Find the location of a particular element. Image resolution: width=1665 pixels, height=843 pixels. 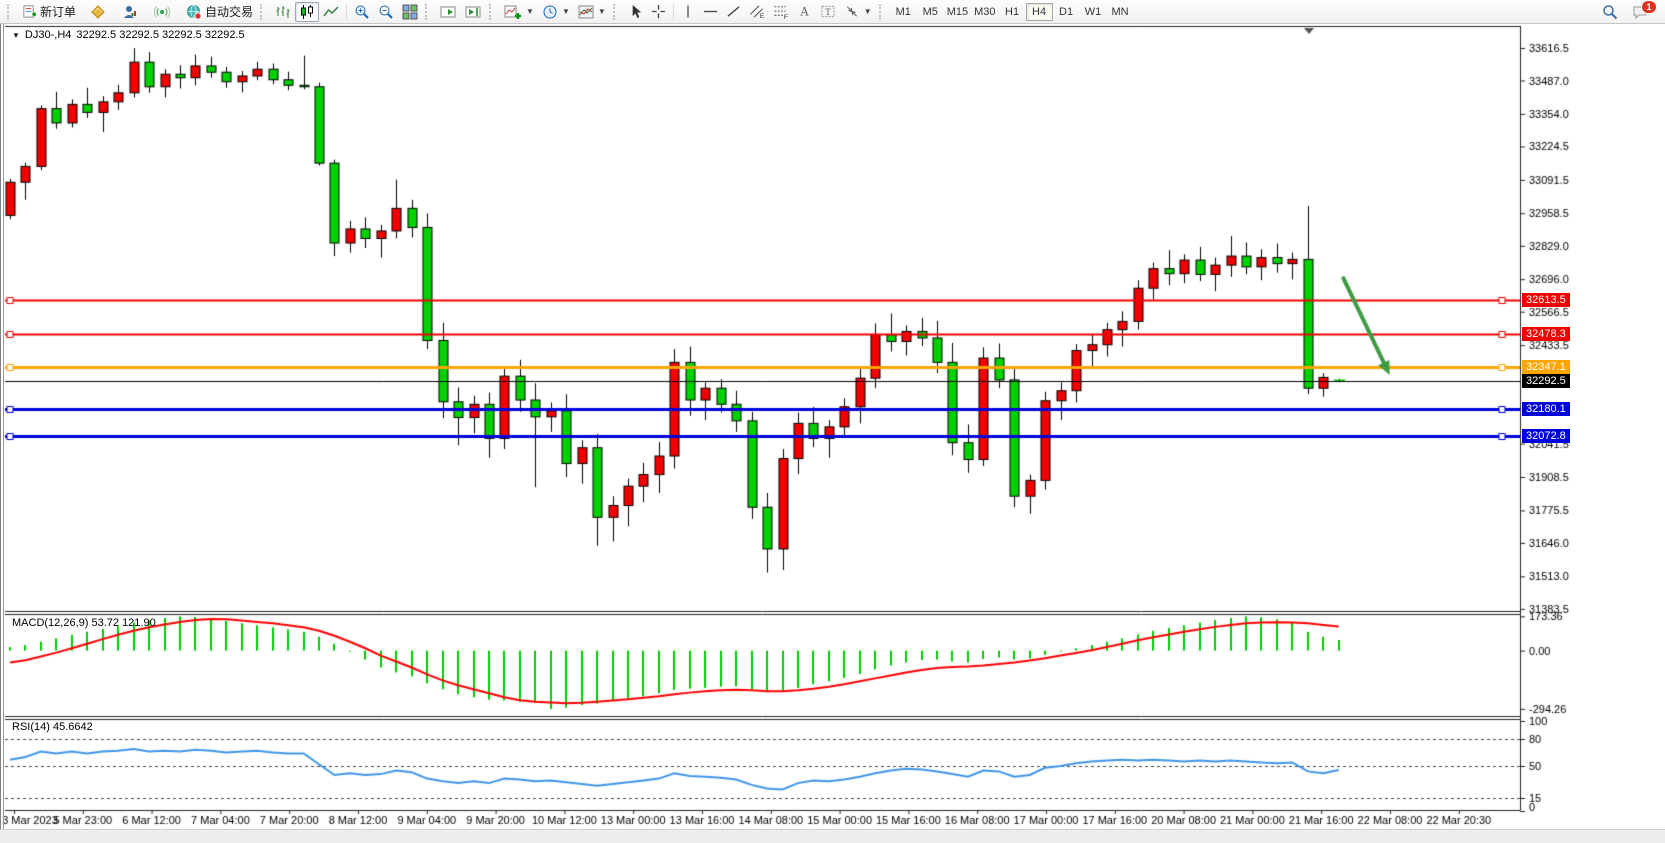

channel-icon: E is located at coordinates (757, 12).